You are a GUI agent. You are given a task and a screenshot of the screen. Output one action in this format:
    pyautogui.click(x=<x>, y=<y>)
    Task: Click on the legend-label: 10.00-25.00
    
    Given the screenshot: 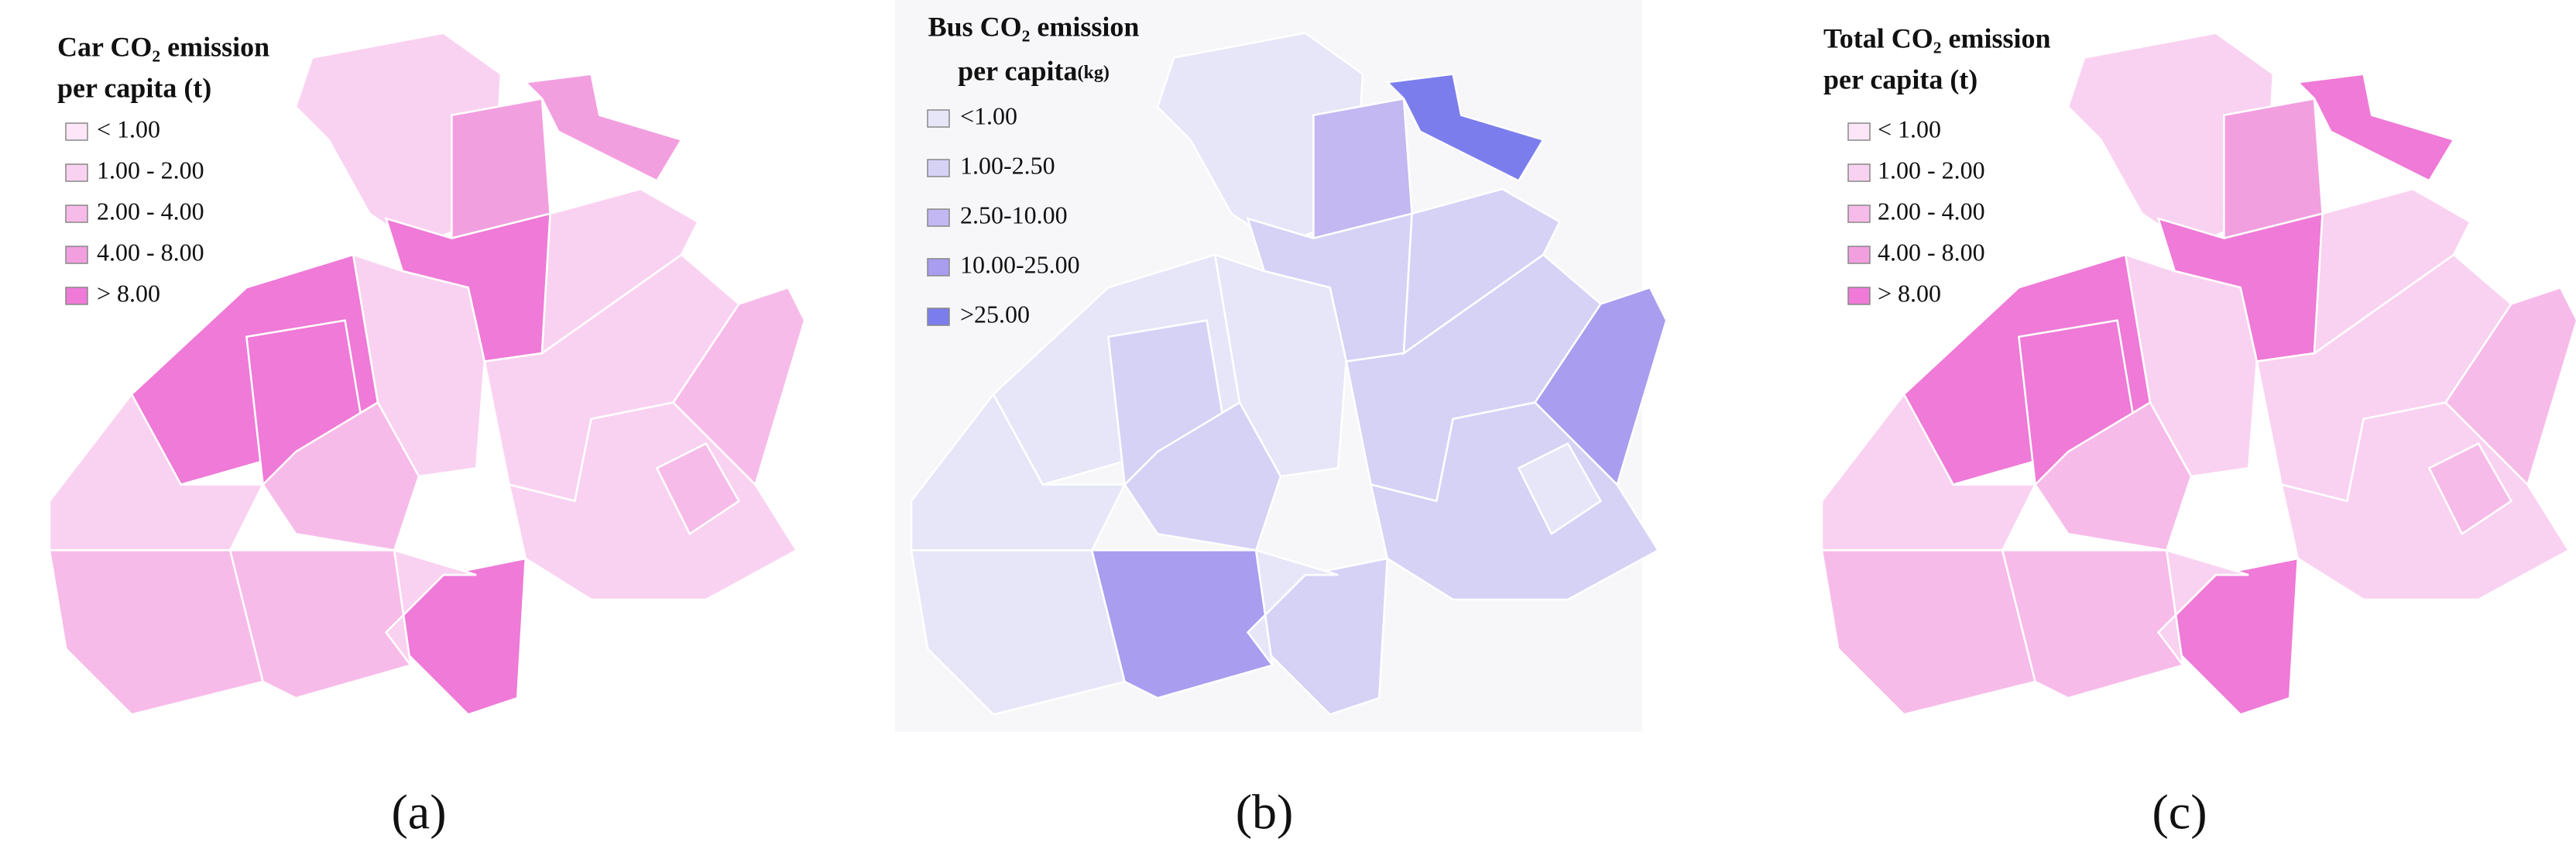 What is the action you would take?
    pyautogui.click(x=1020, y=264)
    